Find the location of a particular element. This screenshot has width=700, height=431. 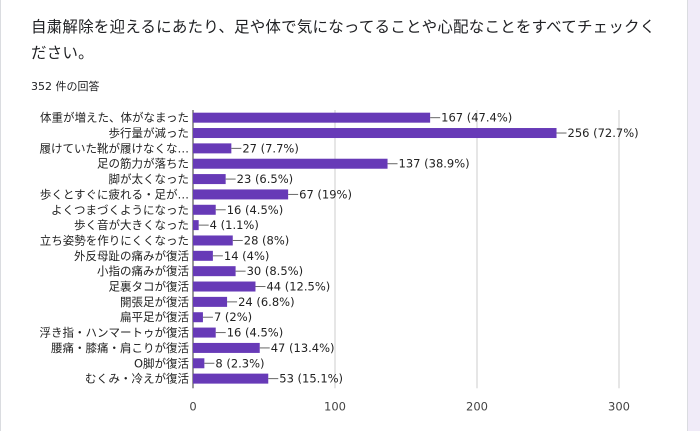

category-label: 体重が増えた、体がなまった is located at coordinates (114, 118).